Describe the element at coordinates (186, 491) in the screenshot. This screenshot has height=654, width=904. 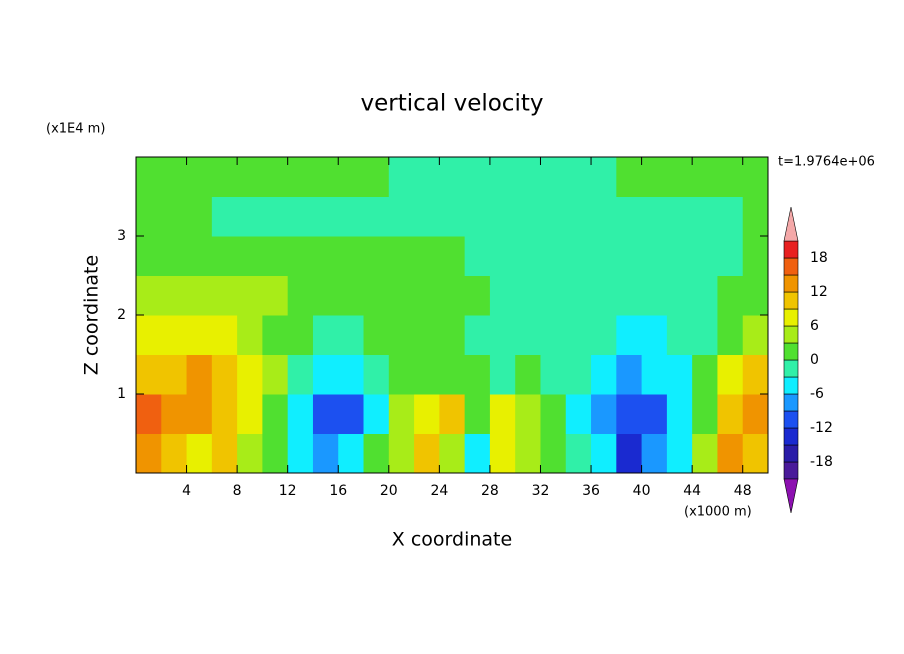
I see `x-tick-label: 4` at that location.